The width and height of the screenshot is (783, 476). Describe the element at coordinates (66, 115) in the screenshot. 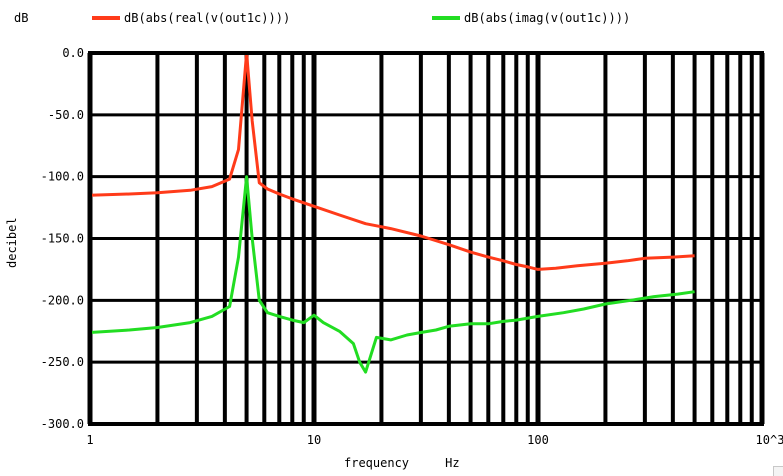

I see `y-tick-label: -50.0` at that location.